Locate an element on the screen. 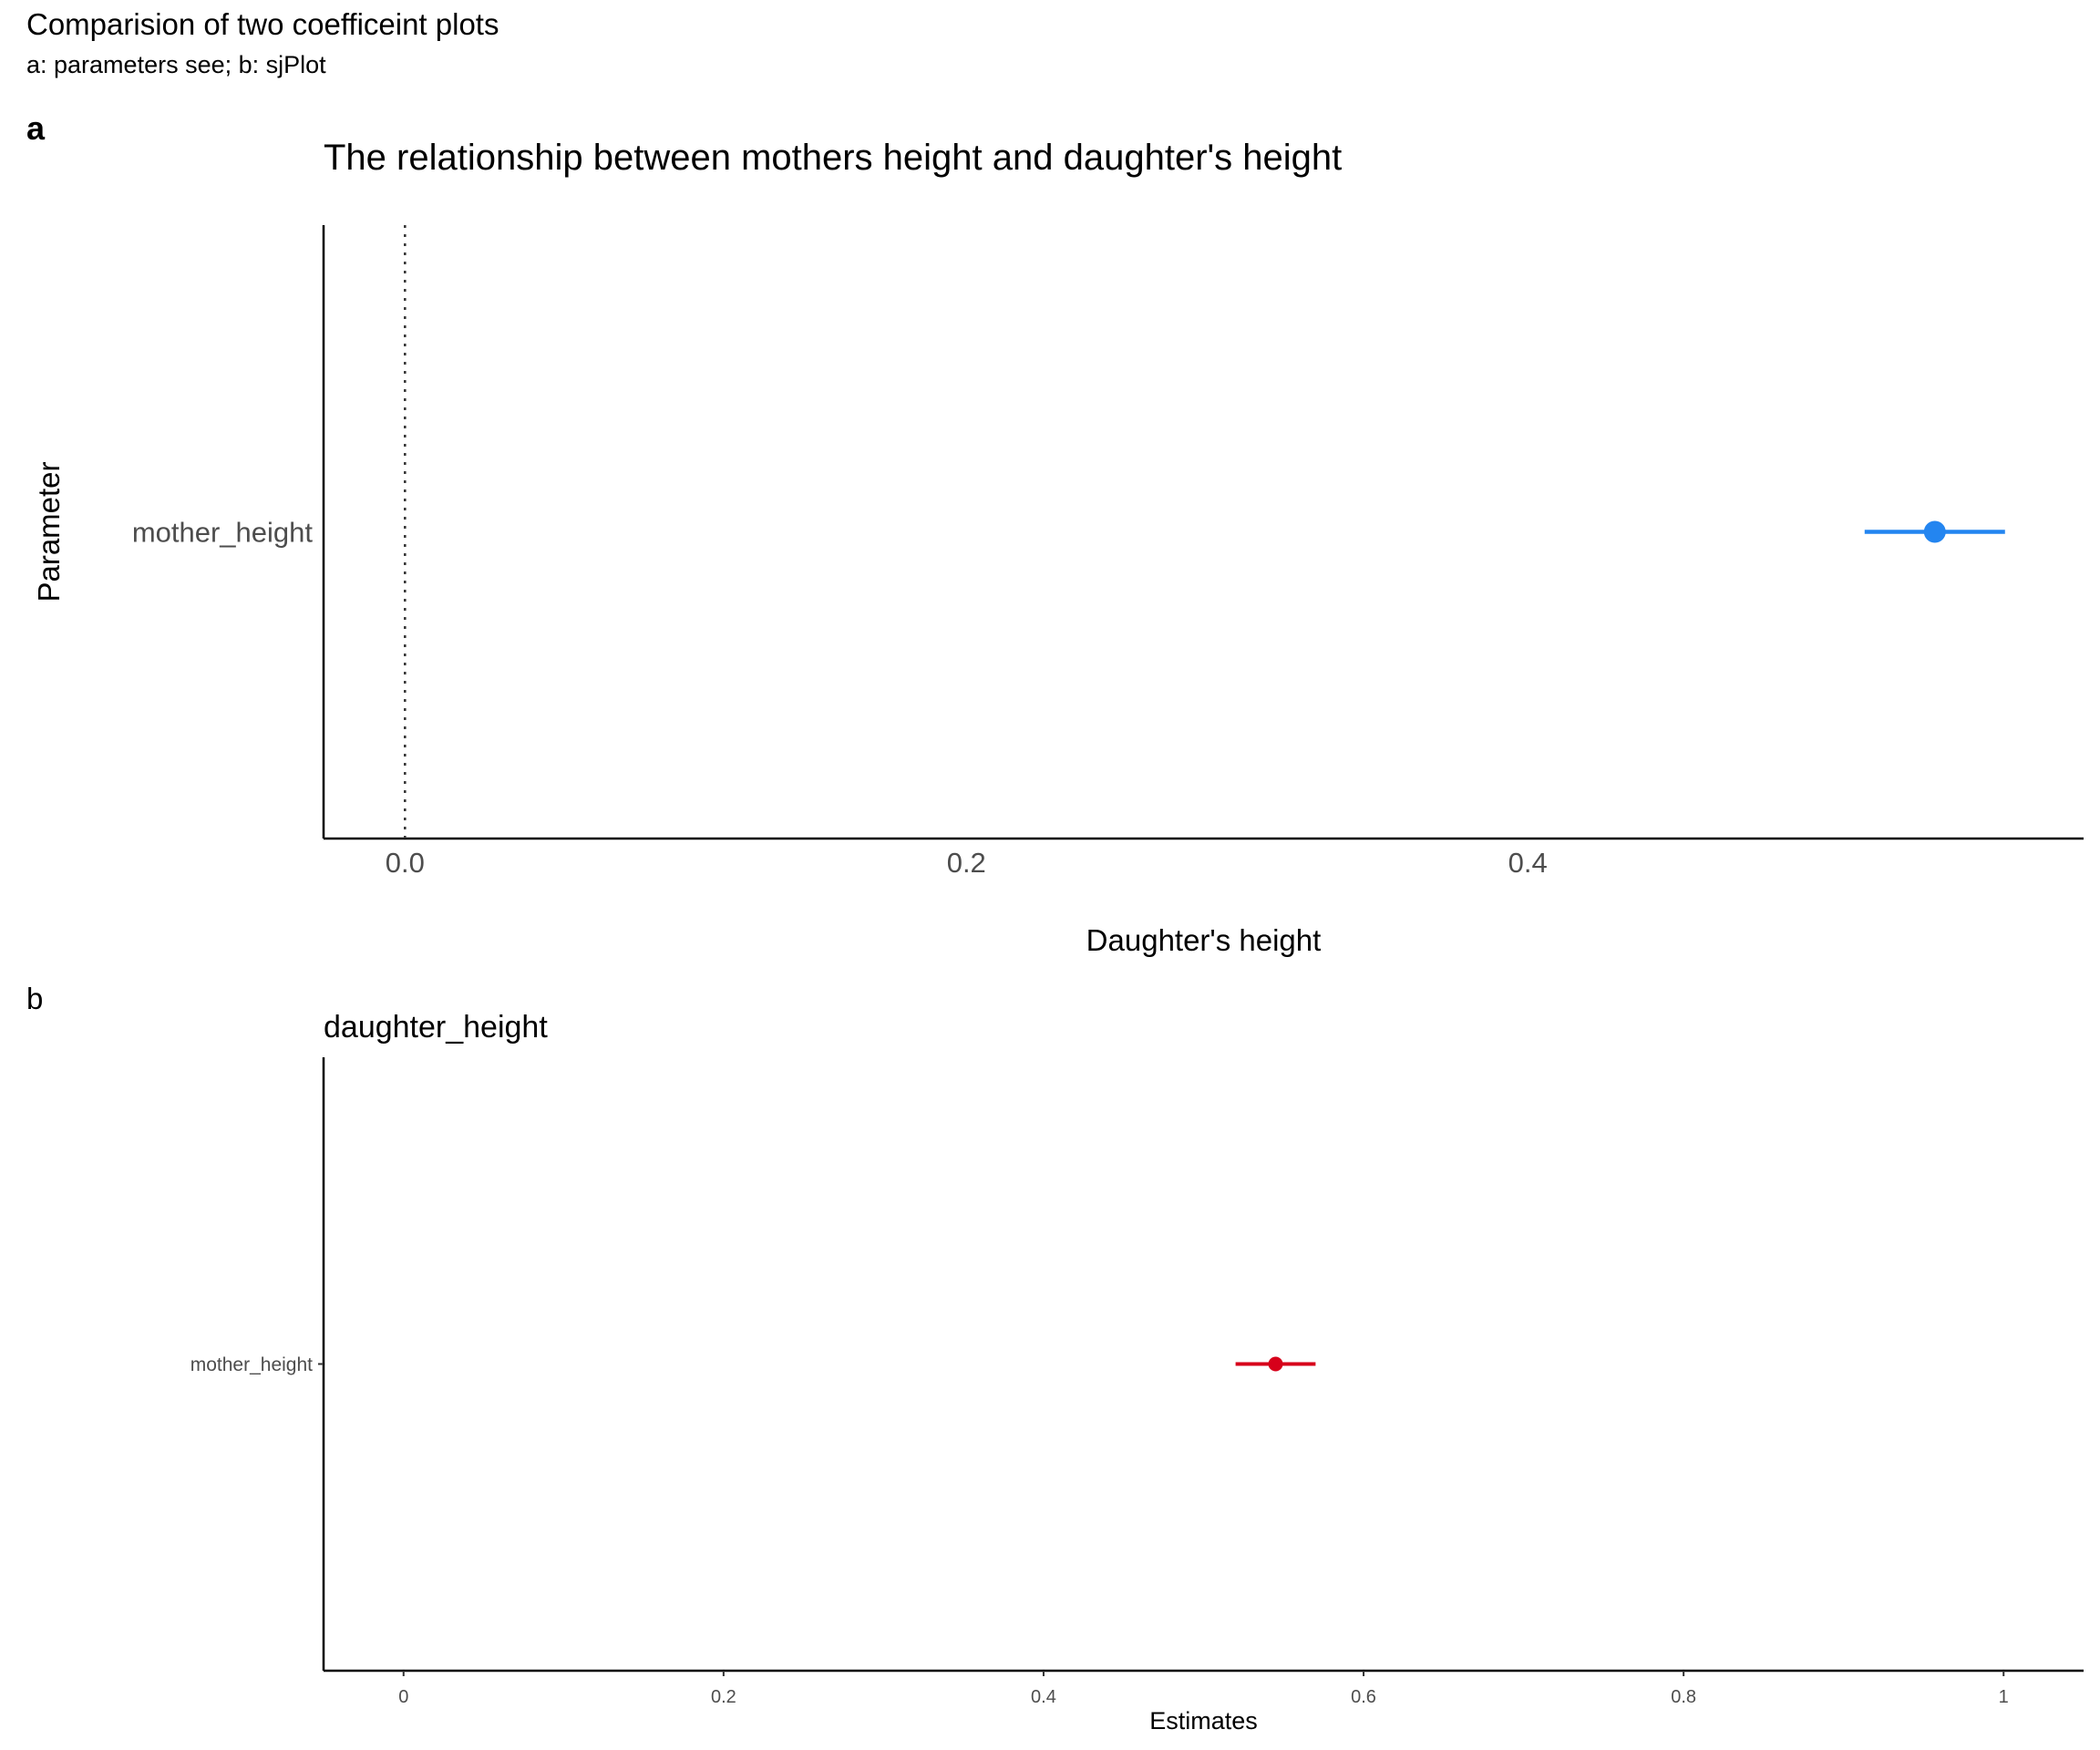 This screenshot has height=1750, width=2100. panel-b-title: daughter_height is located at coordinates (436, 1027).